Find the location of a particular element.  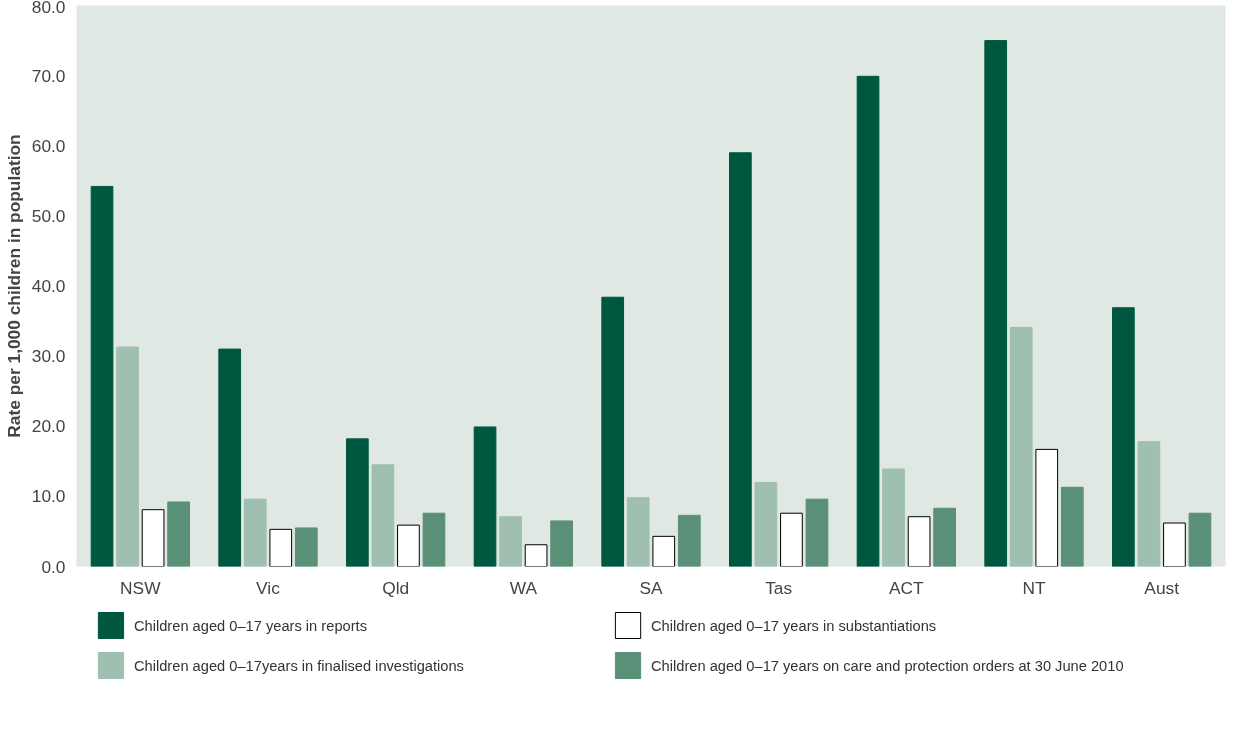

y-tick-label: 30.0 is located at coordinates (48, 356).